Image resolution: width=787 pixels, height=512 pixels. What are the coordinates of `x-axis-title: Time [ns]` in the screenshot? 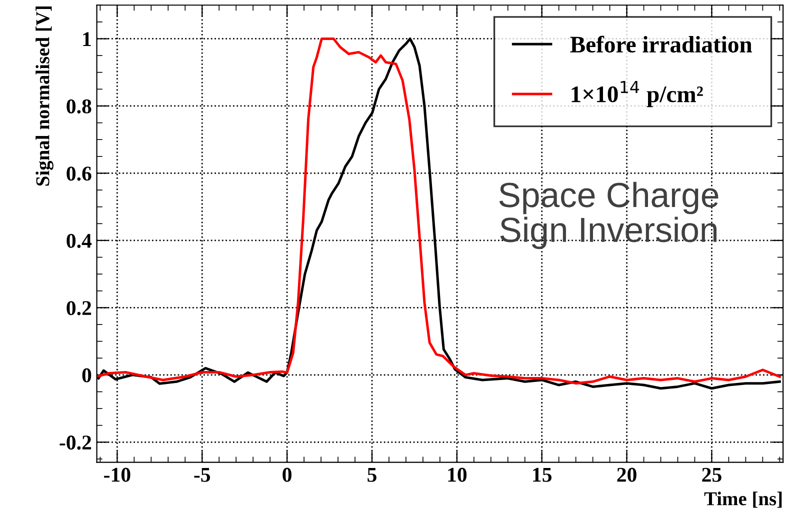 It's located at (743, 500).